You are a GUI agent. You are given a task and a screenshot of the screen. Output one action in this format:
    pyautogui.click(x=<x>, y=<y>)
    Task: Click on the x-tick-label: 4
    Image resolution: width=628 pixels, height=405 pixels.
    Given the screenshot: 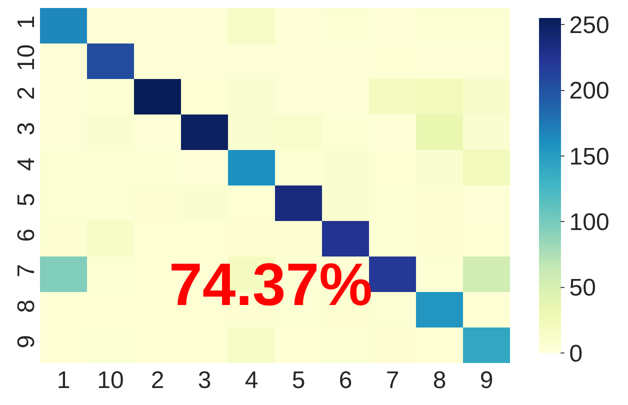 What is the action you would take?
    pyautogui.click(x=251, y=380)
    